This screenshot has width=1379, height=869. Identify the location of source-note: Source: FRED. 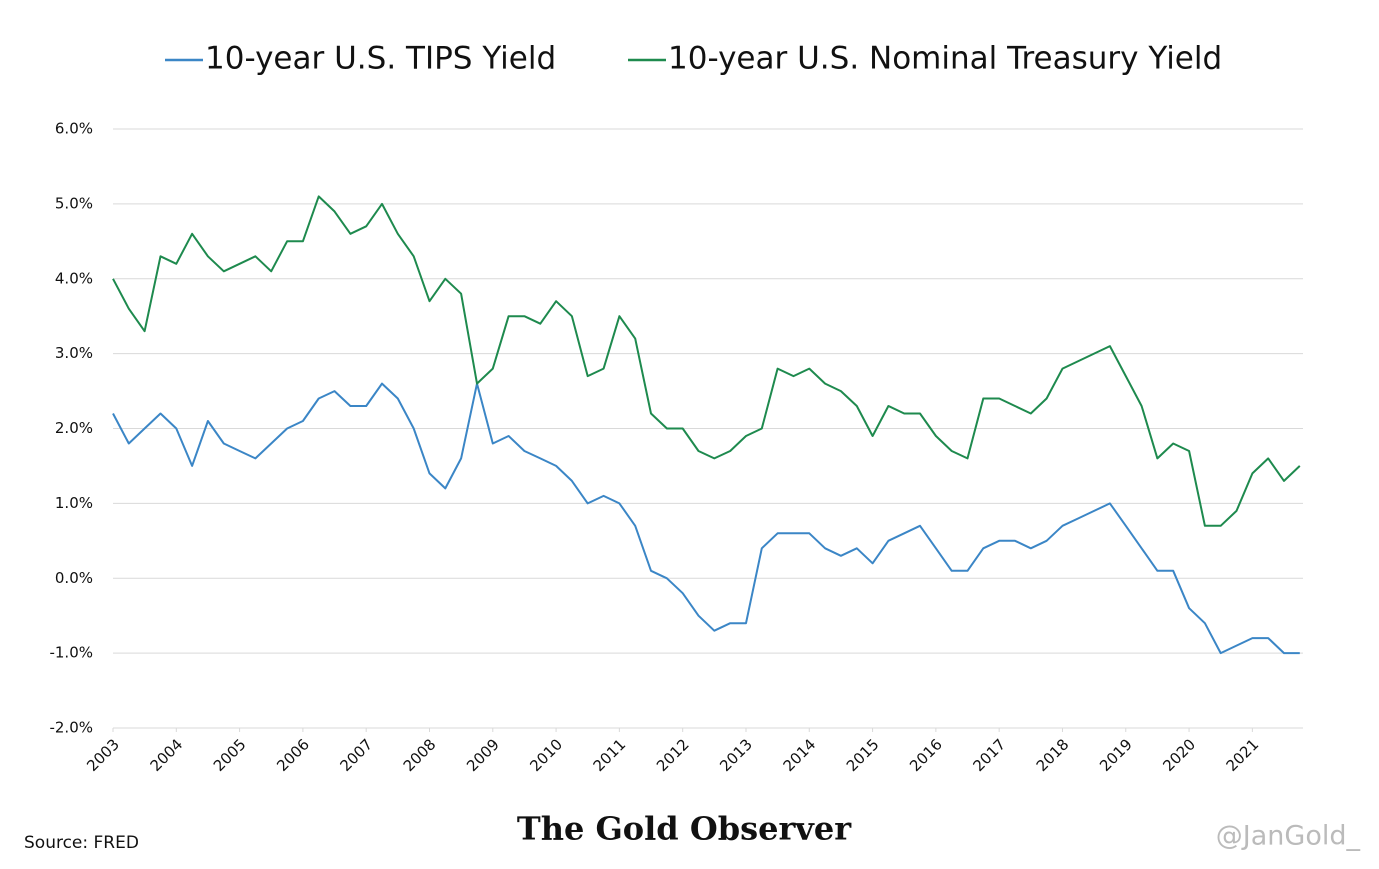
(81, 843).